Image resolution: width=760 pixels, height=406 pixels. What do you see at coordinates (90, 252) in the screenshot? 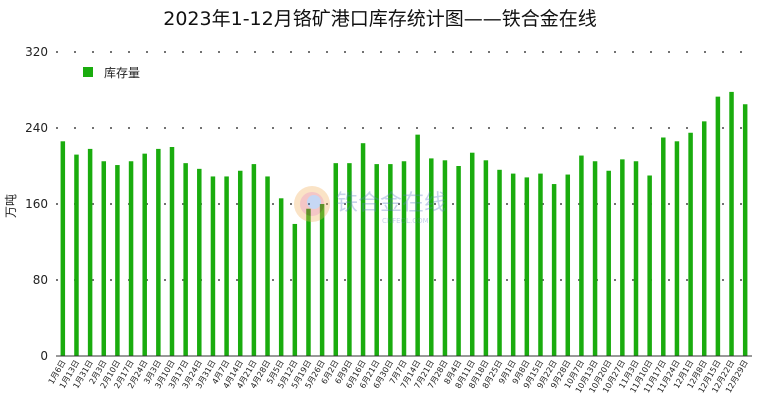
I see `bar-1月31日` at bounding box center [90, 252].